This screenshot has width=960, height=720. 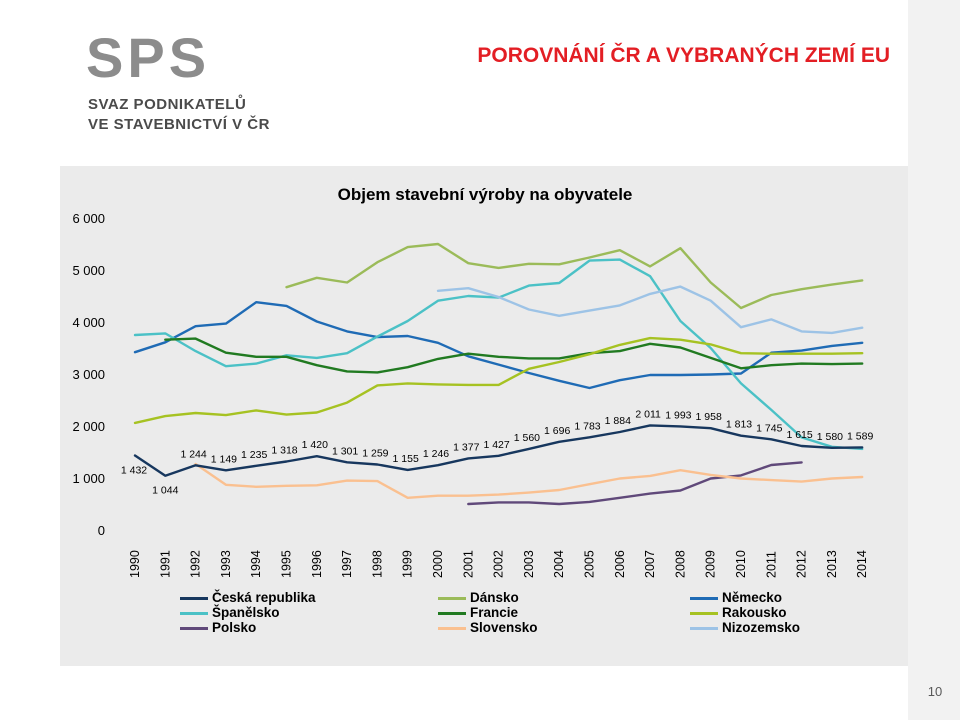 What do you see at coordinates (678, 415) in the screenshot?
I see `data-label: 1 993` at bounding box center [678, 415].